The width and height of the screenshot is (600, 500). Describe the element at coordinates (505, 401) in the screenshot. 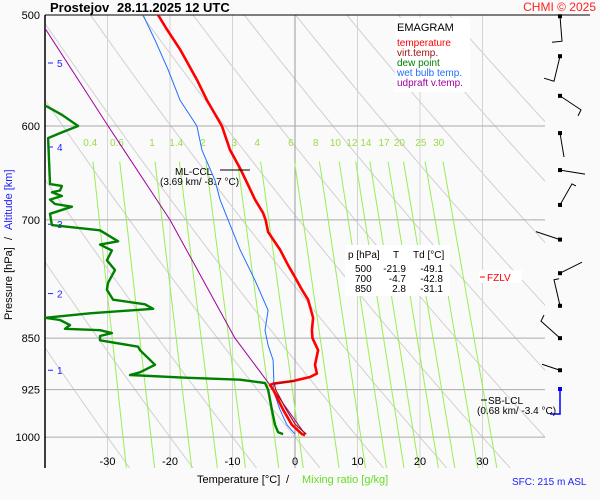

I see `sb-lcl-label: SB-LCL` at that location.